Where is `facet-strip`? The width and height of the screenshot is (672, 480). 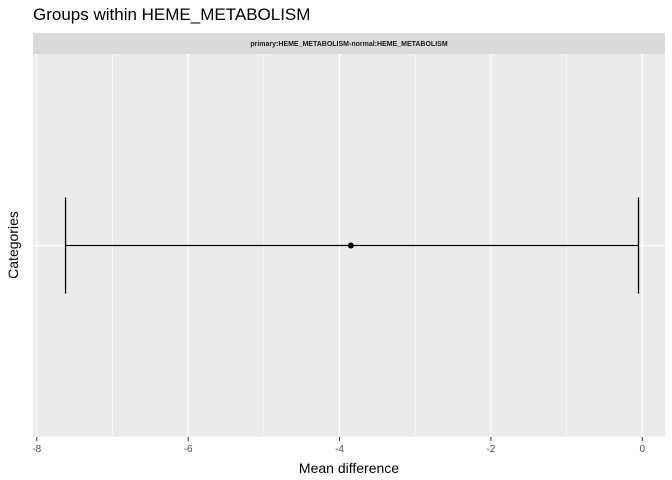 facet-strip is located at coordinates (349, 43).